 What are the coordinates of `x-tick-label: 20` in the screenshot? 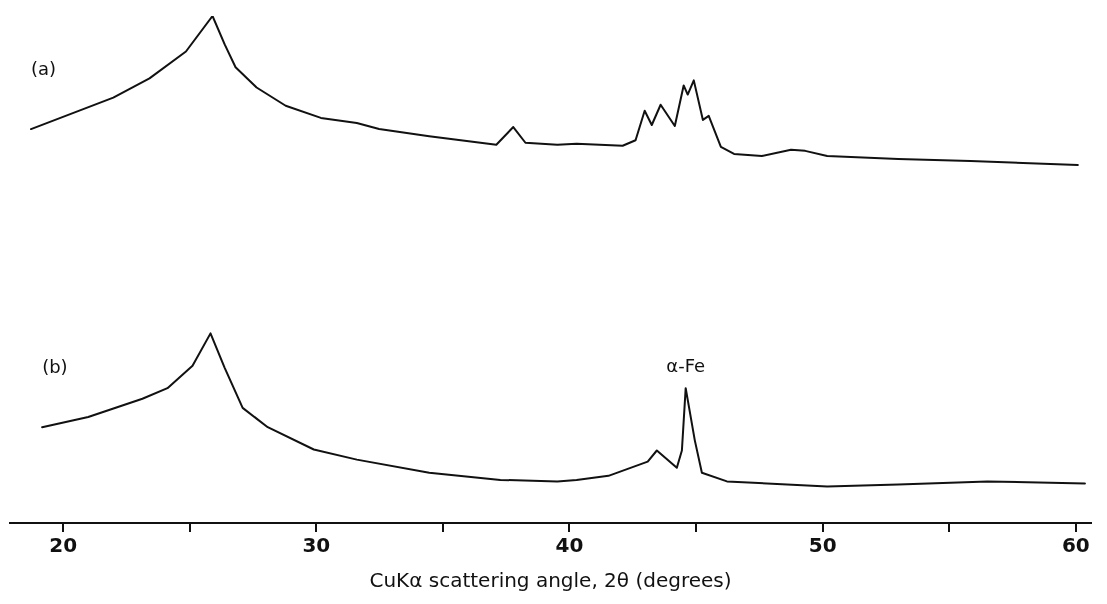 It's located at (63, 545).